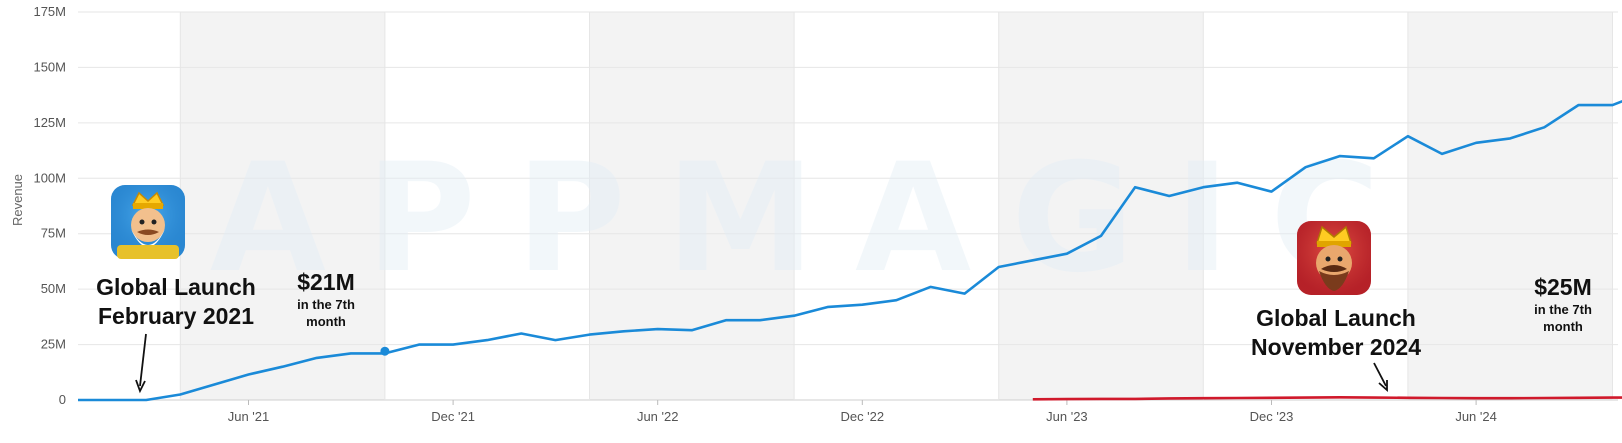 Image resolution: width=1622 pixels, height=443 pixels. Describe the element at coordinates (1067, 416) in the screenshot. I see `x-tick-label: Jun '23` at that location.